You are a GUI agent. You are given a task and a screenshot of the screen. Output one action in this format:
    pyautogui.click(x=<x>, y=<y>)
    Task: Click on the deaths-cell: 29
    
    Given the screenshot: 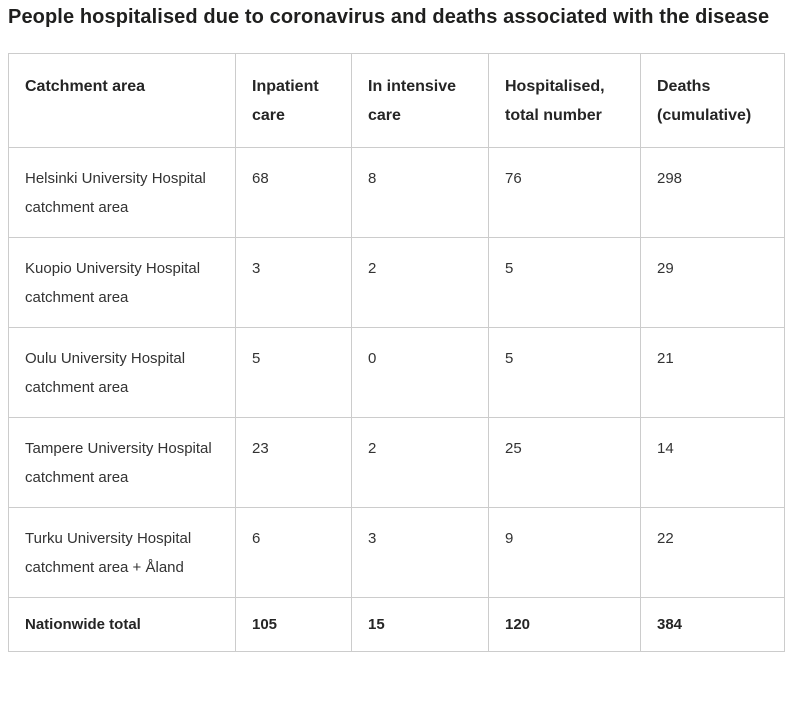 What is the action you would take?
    pyautogui.click(x=712, y=282)
    